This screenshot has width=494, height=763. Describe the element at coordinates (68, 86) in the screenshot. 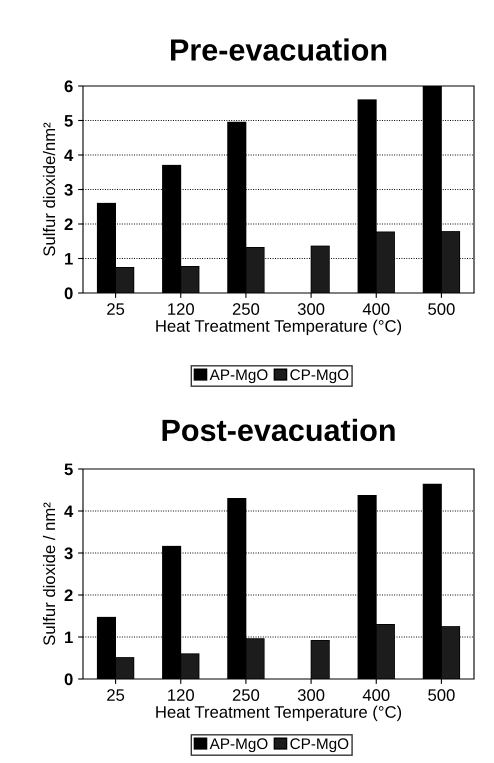

I see `y-tick-label: 6` at that location.